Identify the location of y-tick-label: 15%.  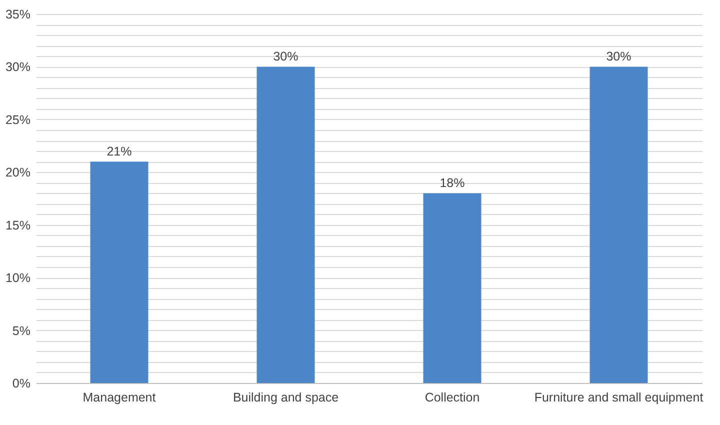
(17, 225).